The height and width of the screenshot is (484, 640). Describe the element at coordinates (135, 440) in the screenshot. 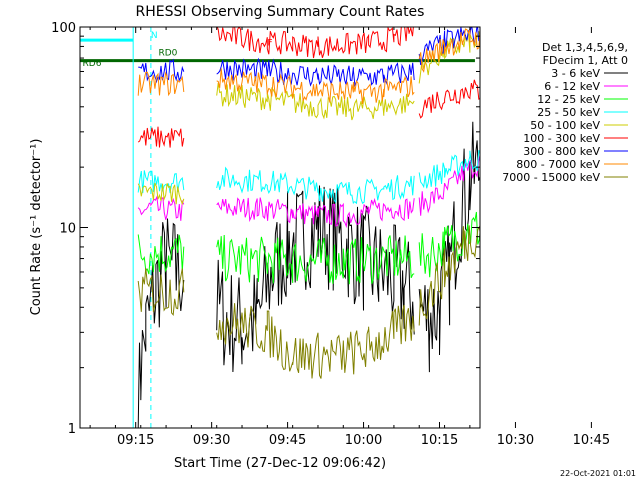

I see `x-tick-label: 09:15` at that location.